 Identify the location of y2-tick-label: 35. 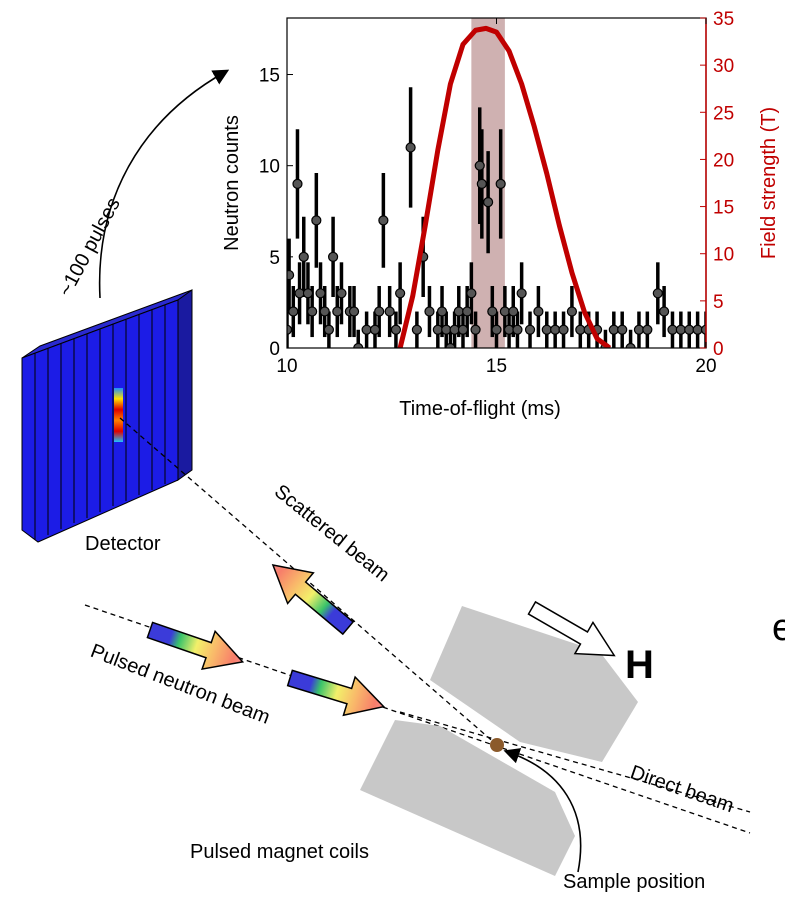
(723, 19).